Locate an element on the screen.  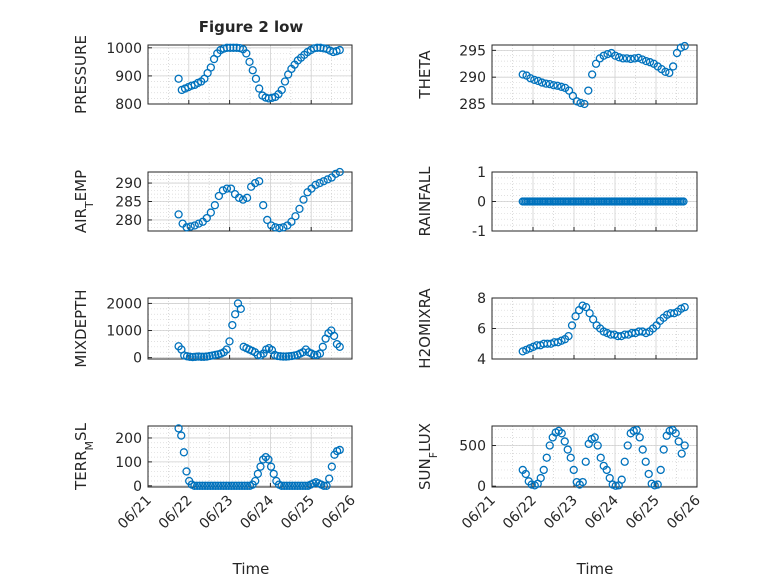
x-tick-label: 06/23 is located at coordinates (217, 513).